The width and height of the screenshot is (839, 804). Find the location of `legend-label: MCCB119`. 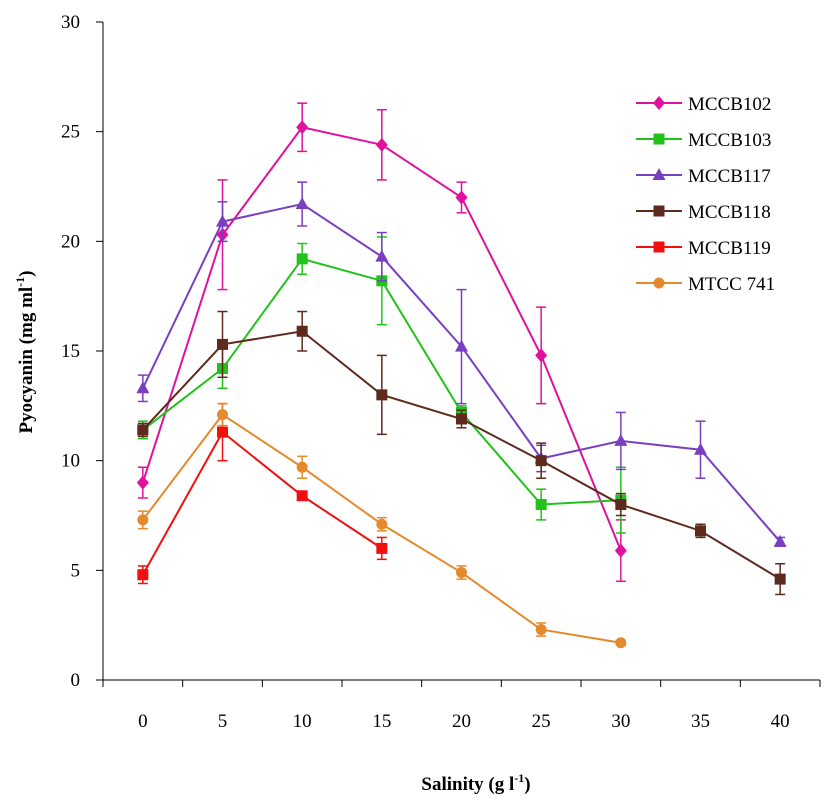

legend-label: MCCB119 is located at coordinates (729, 248).